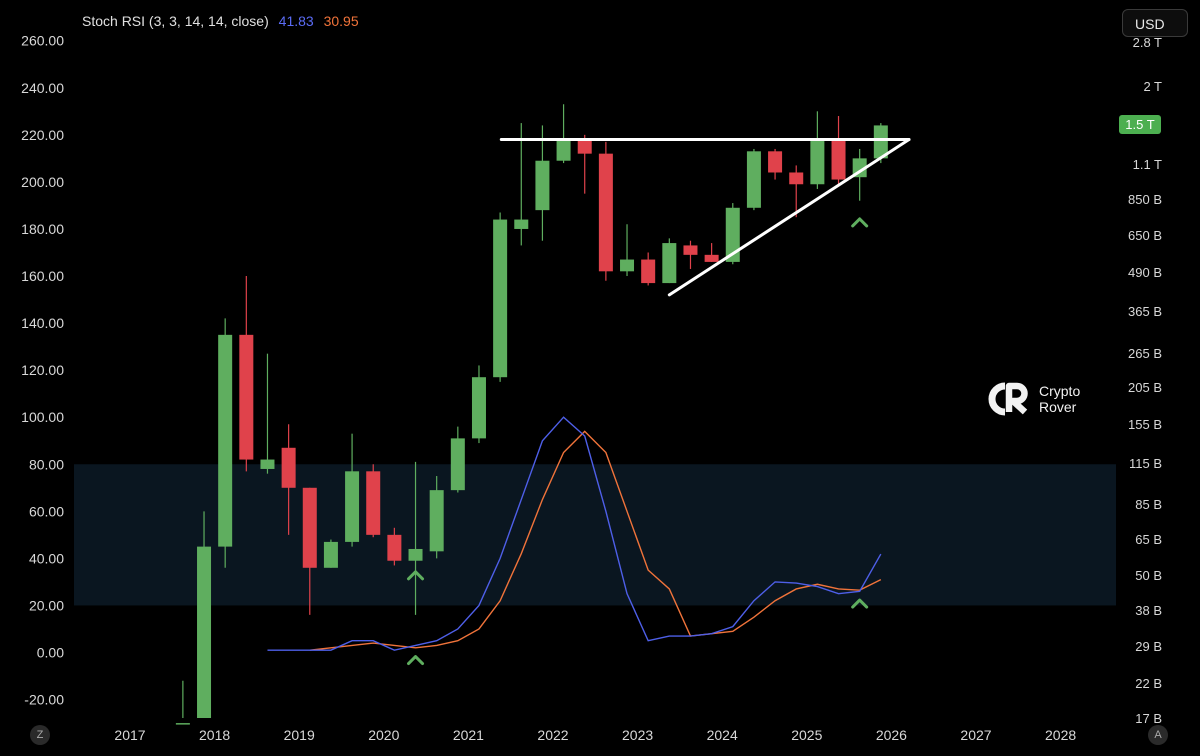  I want to click on right-axis-tick: 22 B, so click(1148, 683).